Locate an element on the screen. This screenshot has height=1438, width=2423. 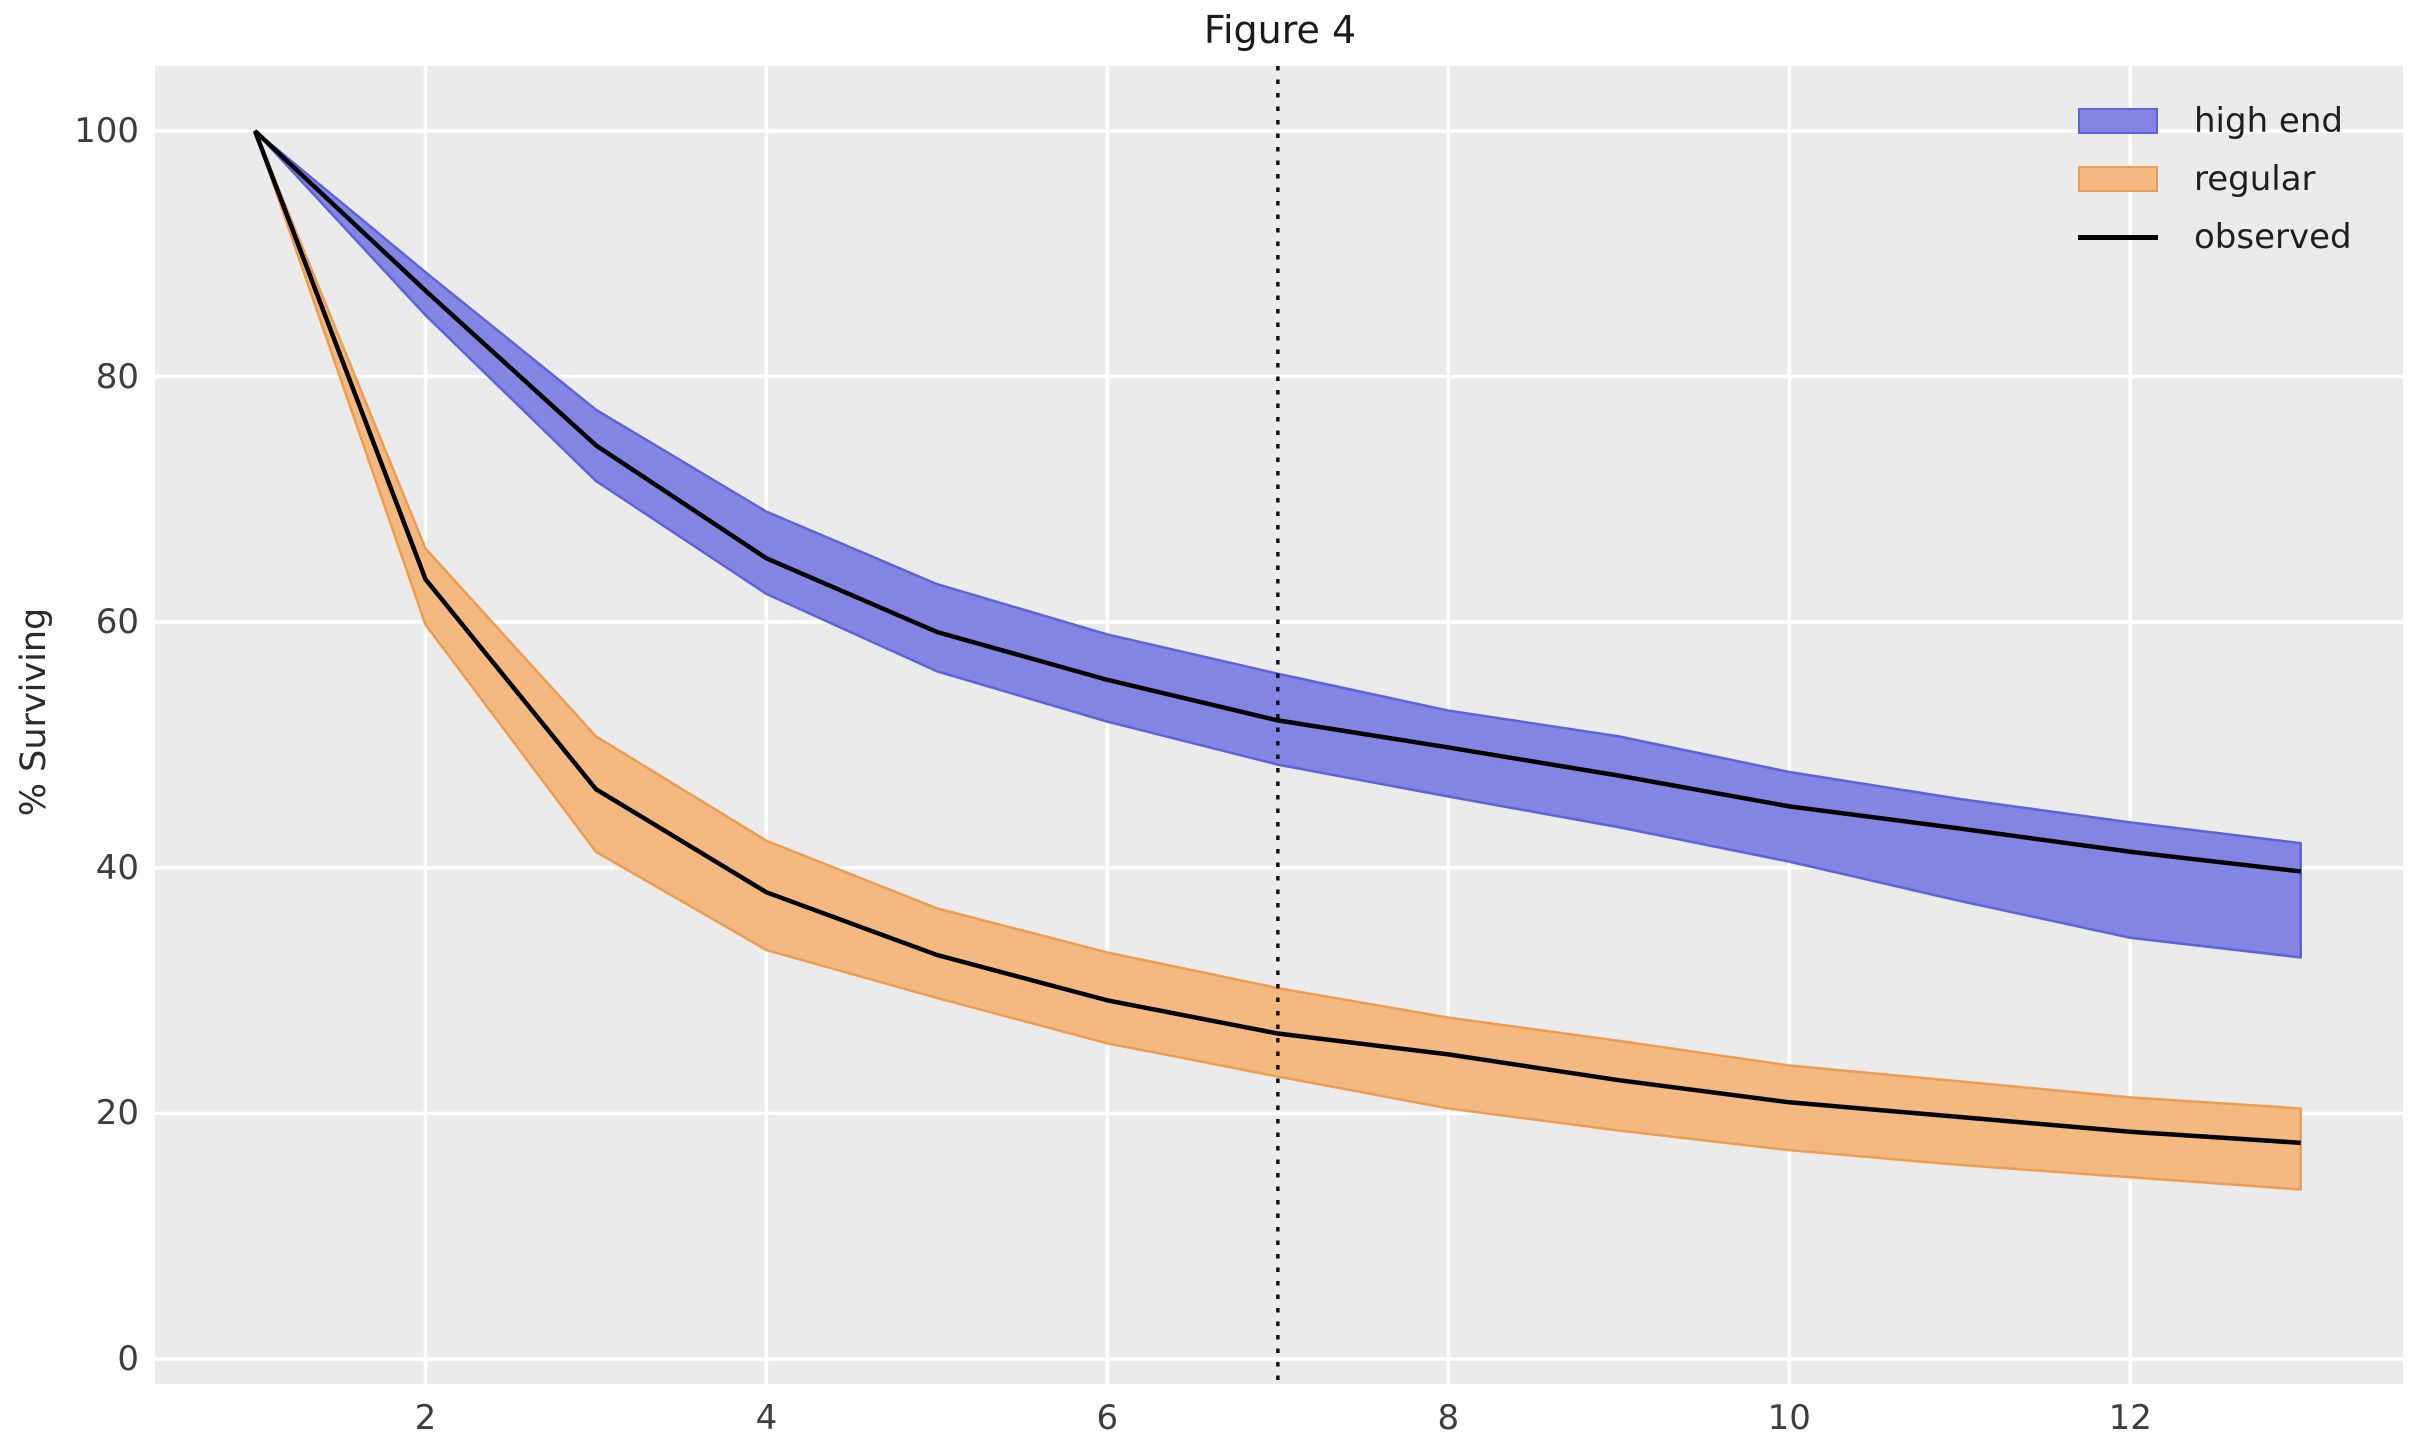
y-tick-label: 100 is located at coordinates (106, 130).